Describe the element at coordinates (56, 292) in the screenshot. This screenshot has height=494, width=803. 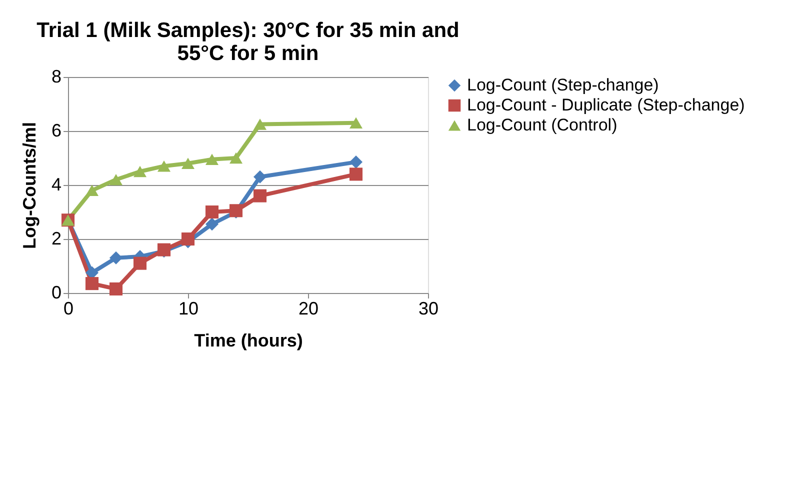
I see `y-tick-label: 0` at that location.